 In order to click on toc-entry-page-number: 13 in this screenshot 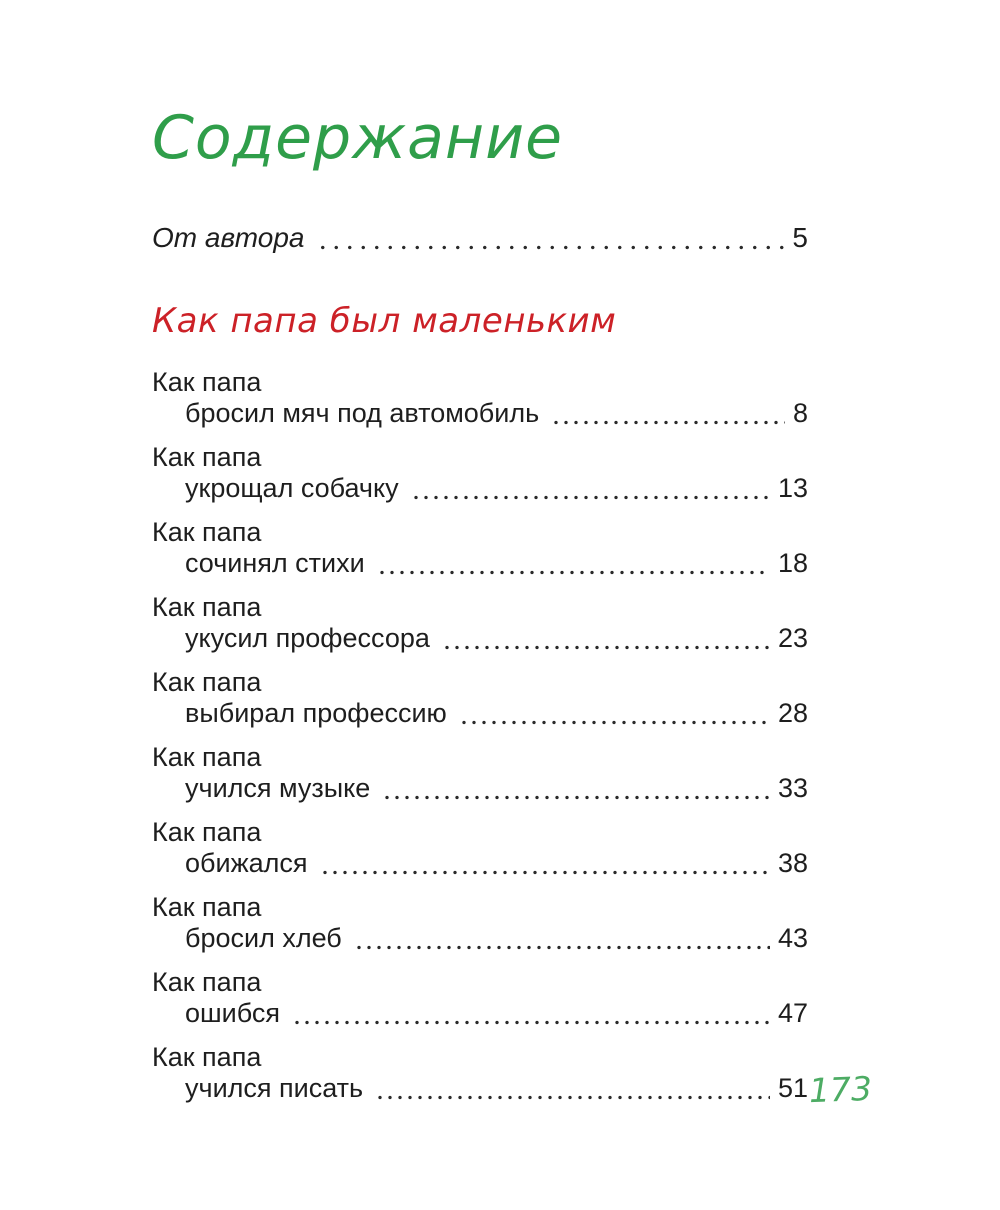, I will do `click(792, 488)`.